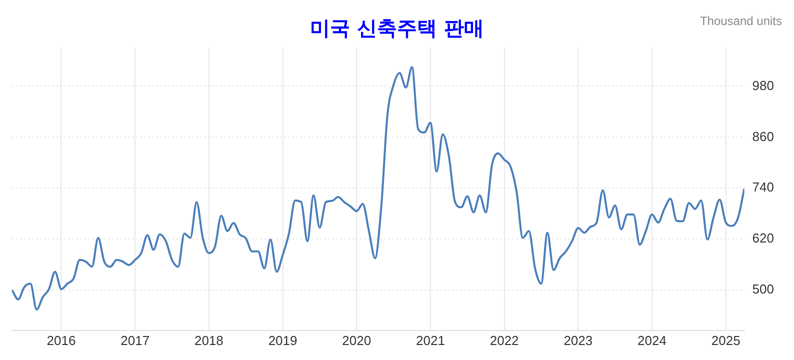 The image size is (794, 360). I want to click on x-tick-label: 2023, so click(578, 340).